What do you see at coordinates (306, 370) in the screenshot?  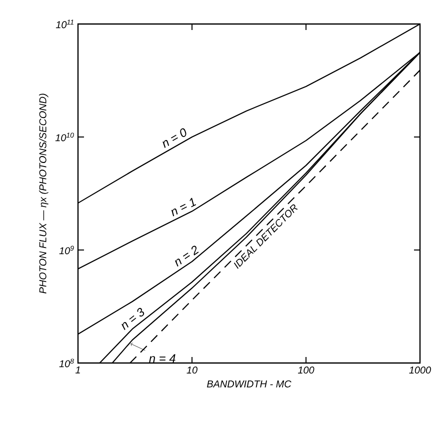 I see `x-tick-label: 100` at bounding box center [306, 370].